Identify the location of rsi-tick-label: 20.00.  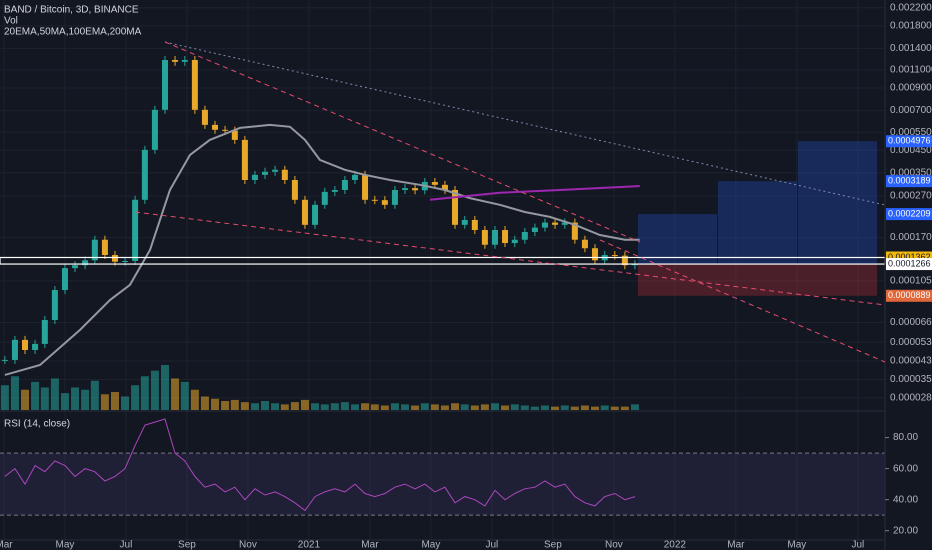
(905, 530).